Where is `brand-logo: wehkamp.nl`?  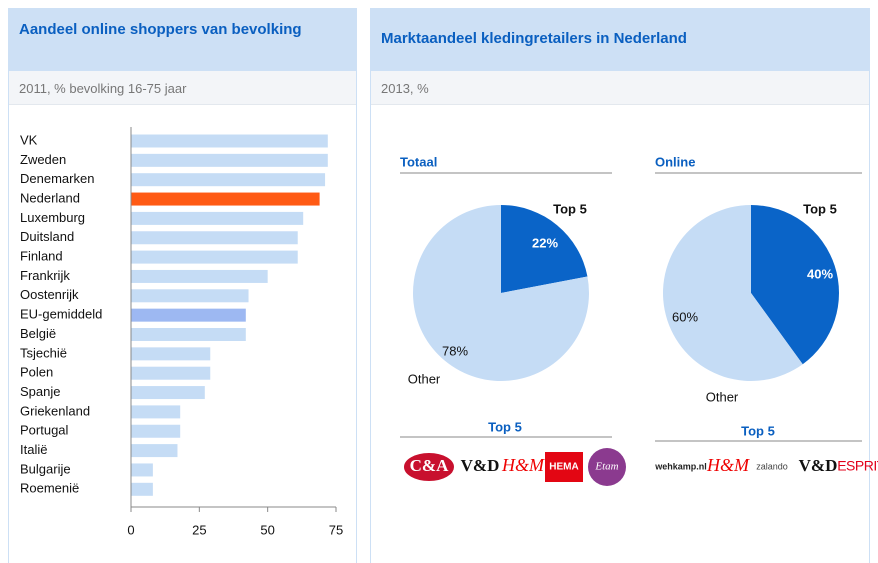
brand-logo: wehkamp.nl is located at coordinates (680, 466).